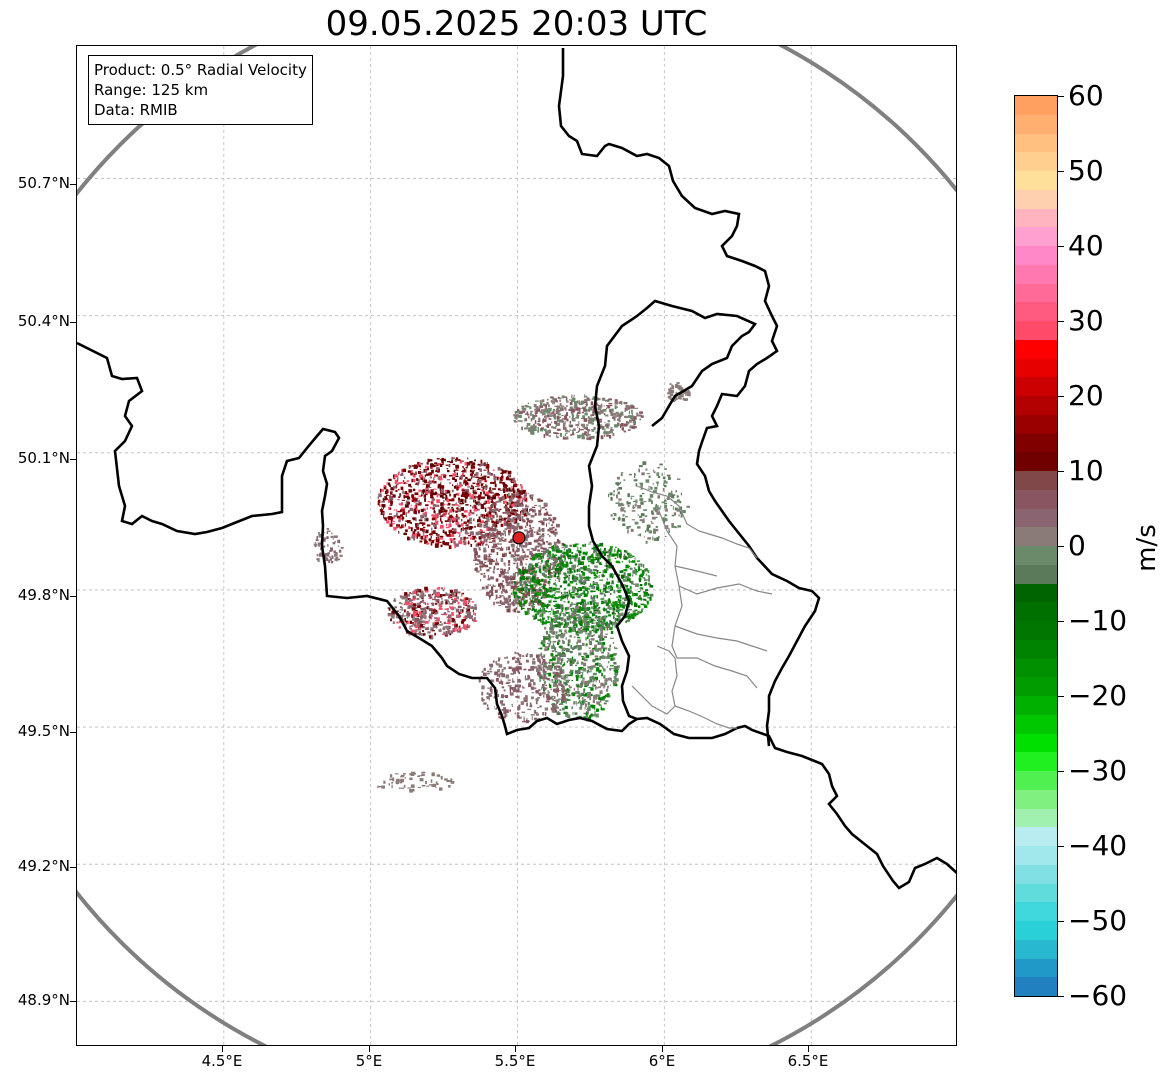  Describe the element at coordinates (1098, 920) in the screenshot. I see `colorbar-tick-label: −50` at that location.